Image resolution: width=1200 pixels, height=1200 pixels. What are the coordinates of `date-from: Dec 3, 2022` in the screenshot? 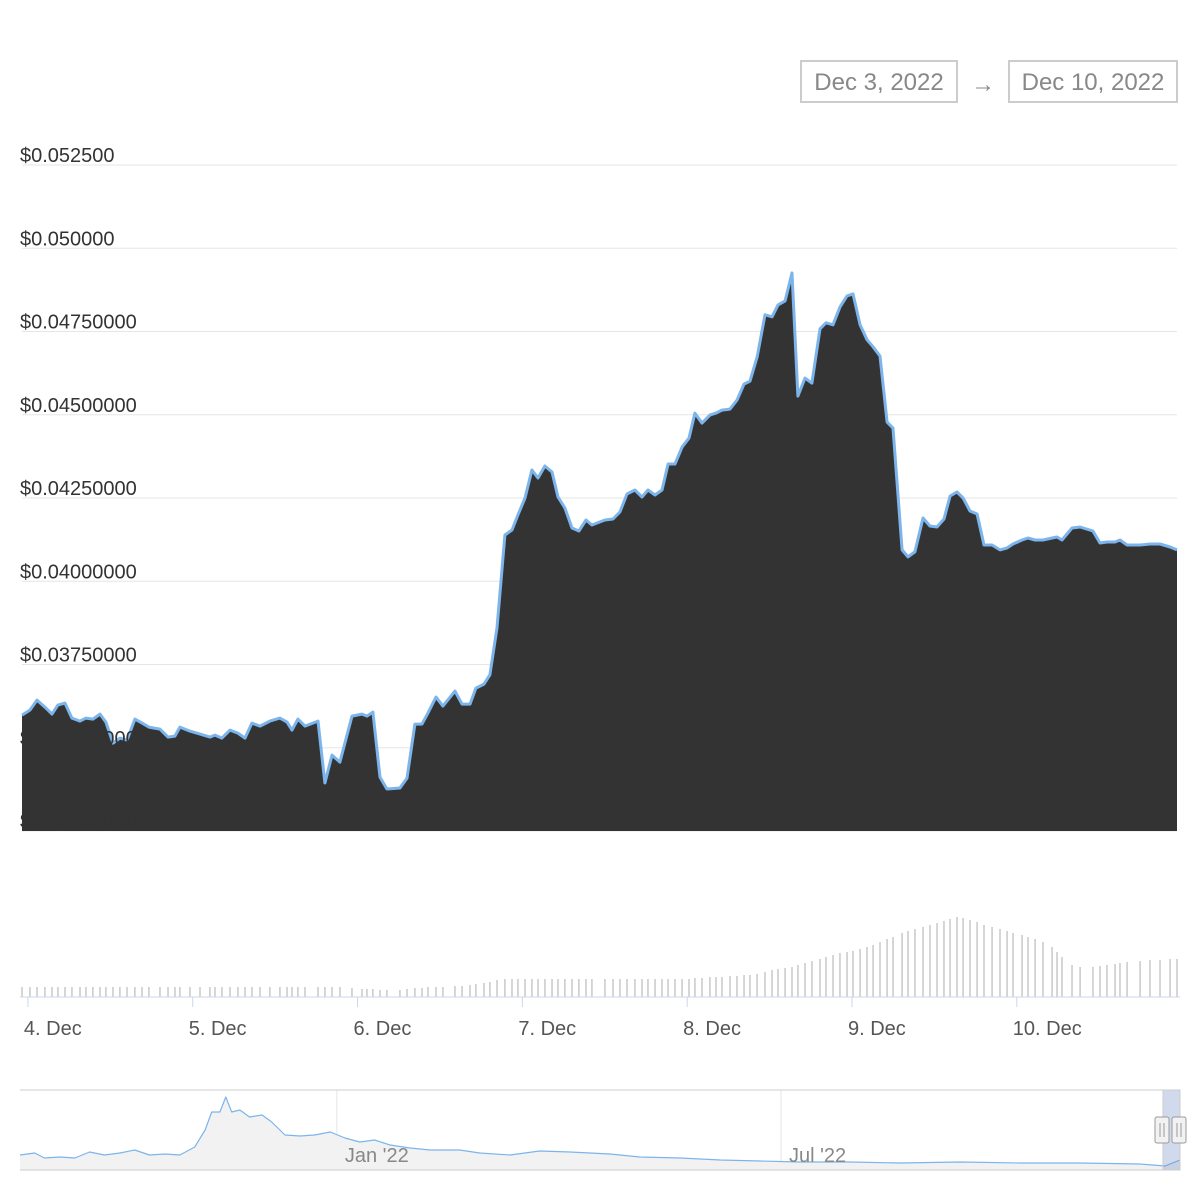 It's located at (878, 82).